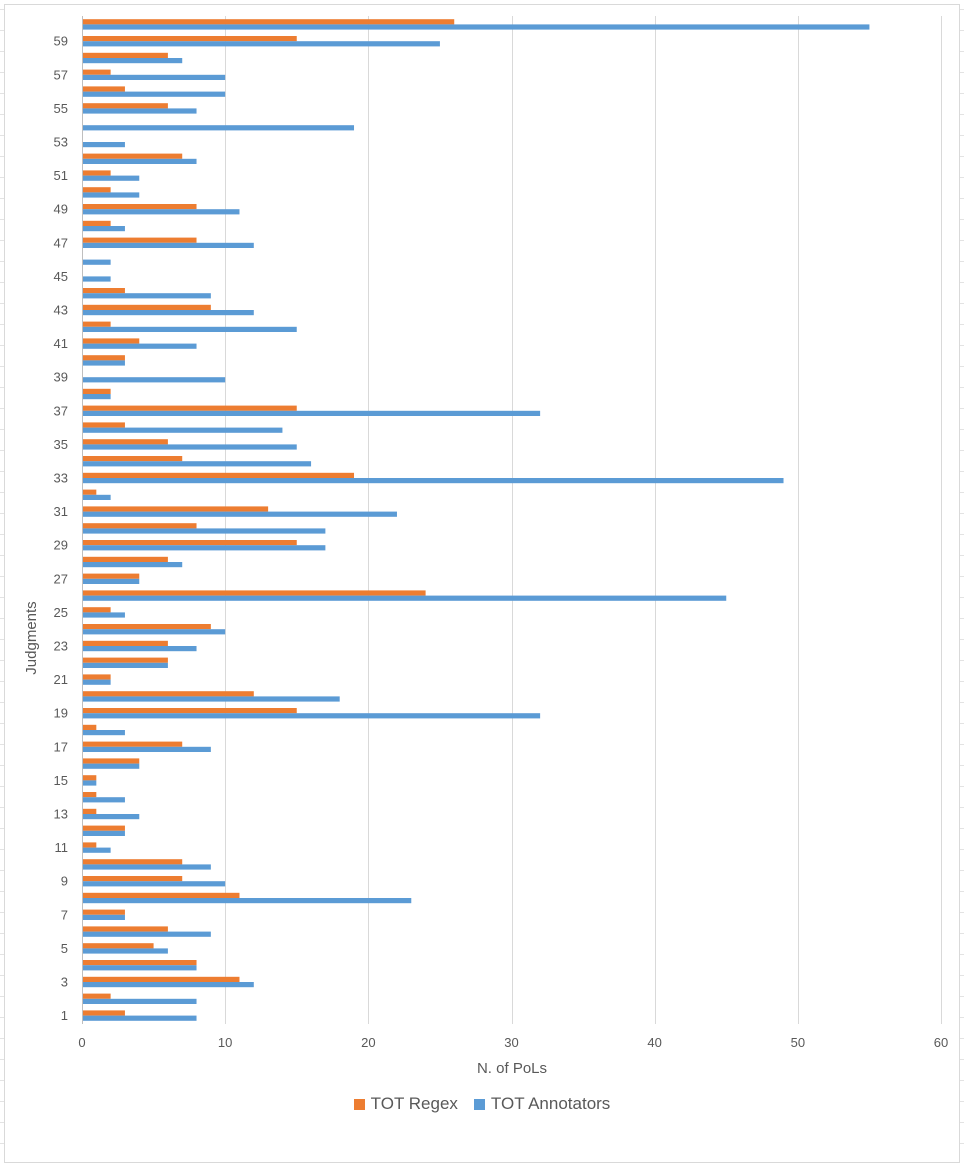  What do you see at coordinates (61, 444) in the screenshot?
I see `y-tick-label: 35` at bounding box center [61, 444].